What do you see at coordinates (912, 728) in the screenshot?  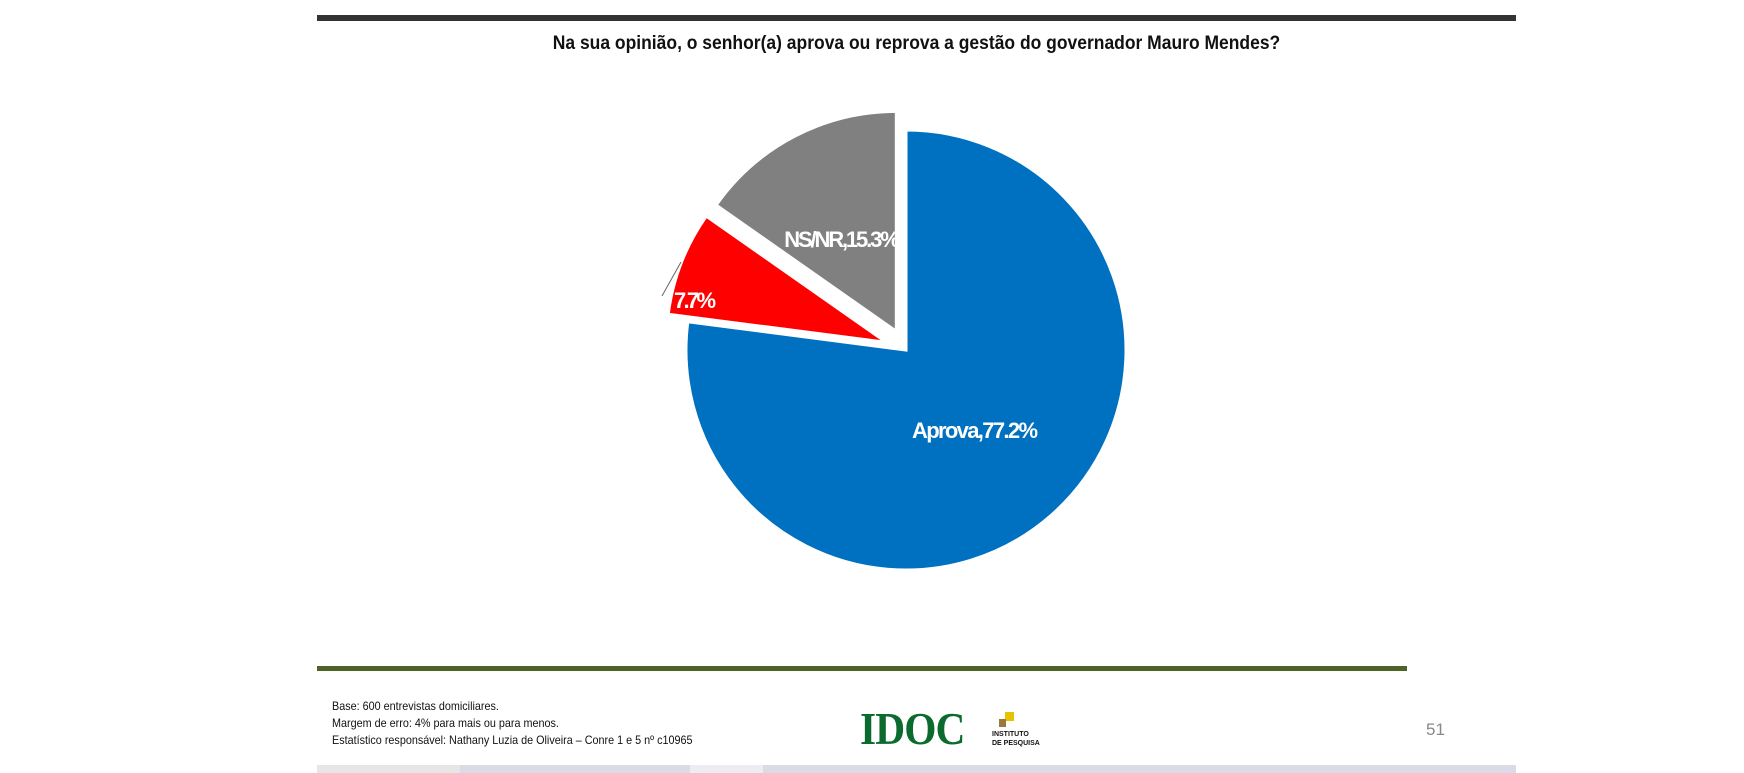 I see `logo-text: IDOC` at bounding box center [912, 728].